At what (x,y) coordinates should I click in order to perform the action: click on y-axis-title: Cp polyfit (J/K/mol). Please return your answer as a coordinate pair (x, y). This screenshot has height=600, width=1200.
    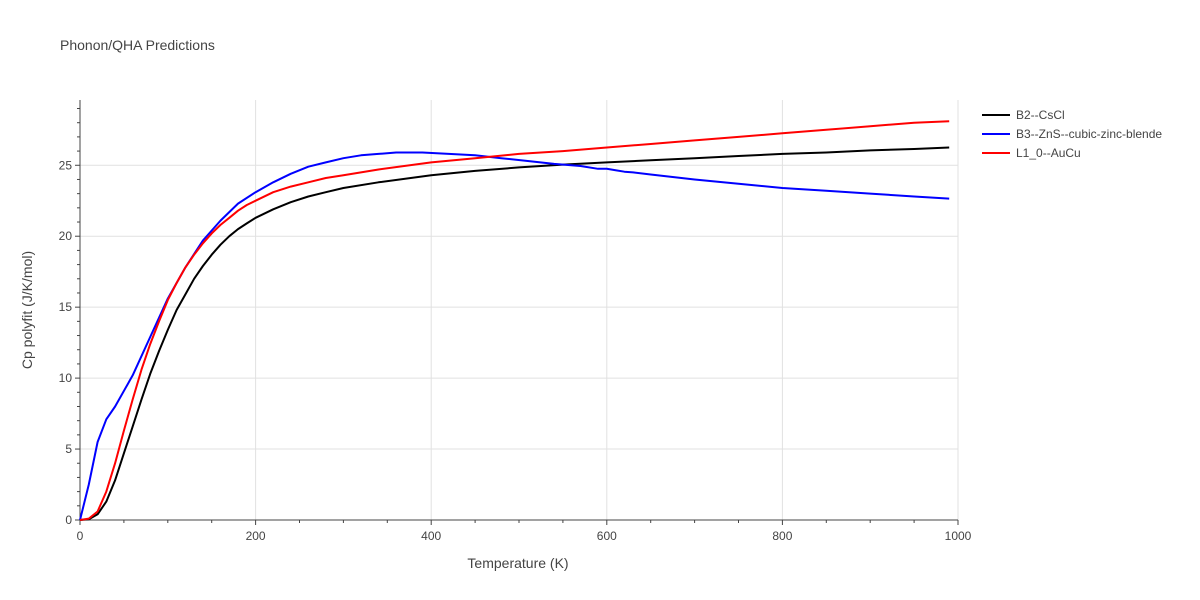
    Looking at the image, I should click on (27, 310).